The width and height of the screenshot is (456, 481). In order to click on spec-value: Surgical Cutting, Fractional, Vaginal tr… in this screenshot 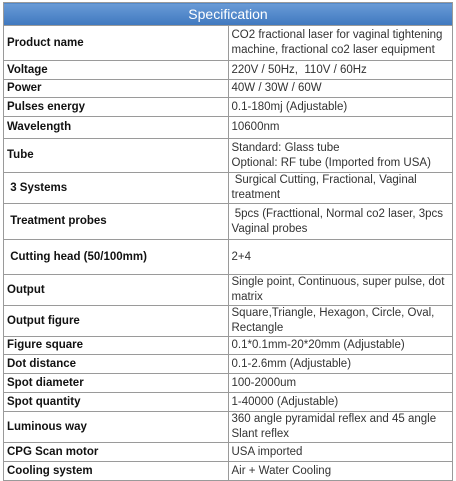, I will do `click(340, 188)`.